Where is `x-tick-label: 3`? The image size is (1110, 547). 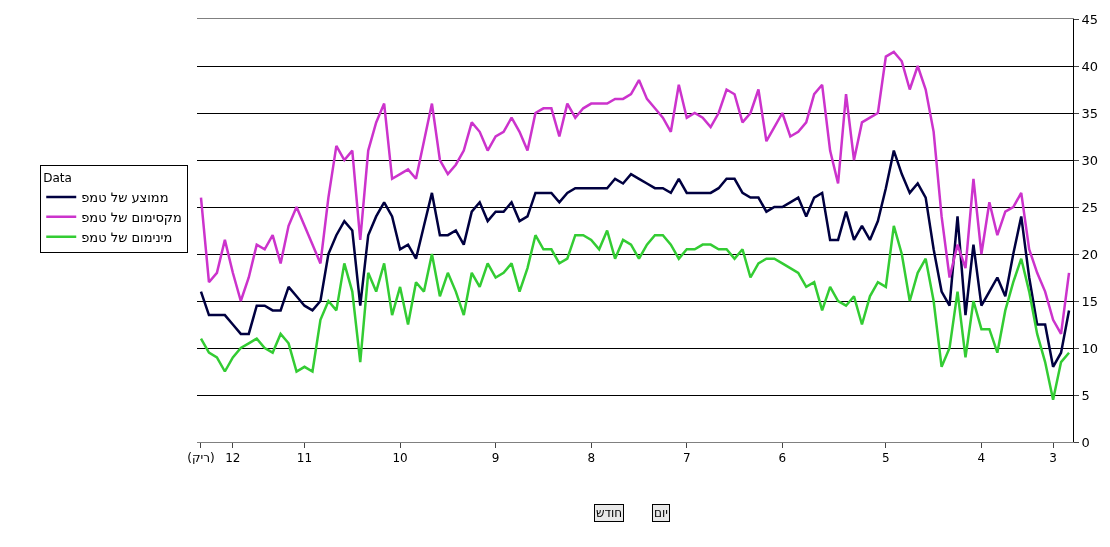 x-tick-label: 3 is located at coordinates (1053, 458).